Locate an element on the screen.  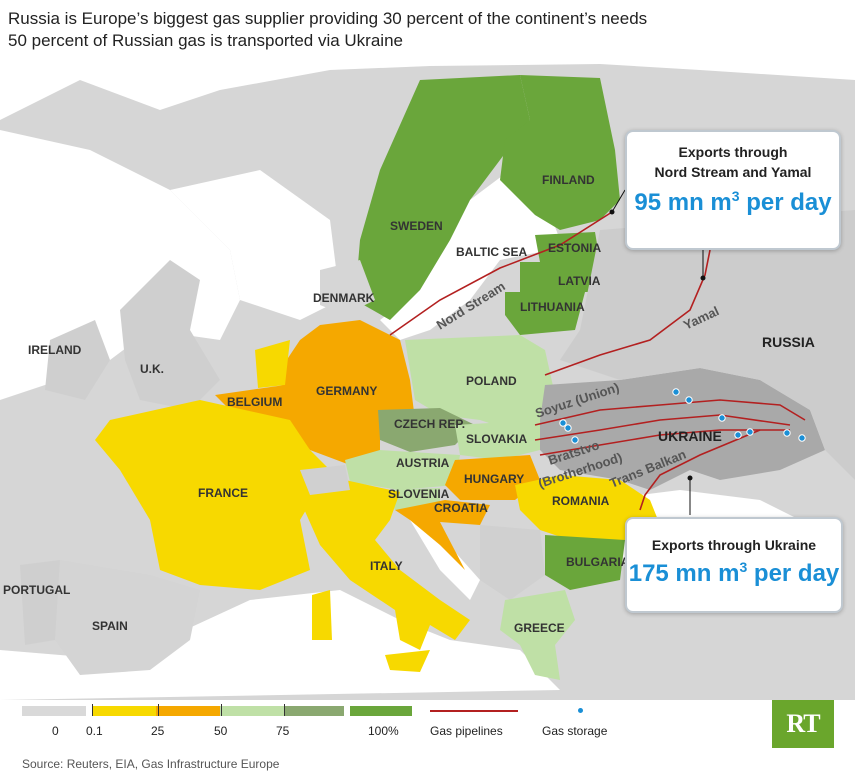
north-sea is located at coordinates (255, 245).